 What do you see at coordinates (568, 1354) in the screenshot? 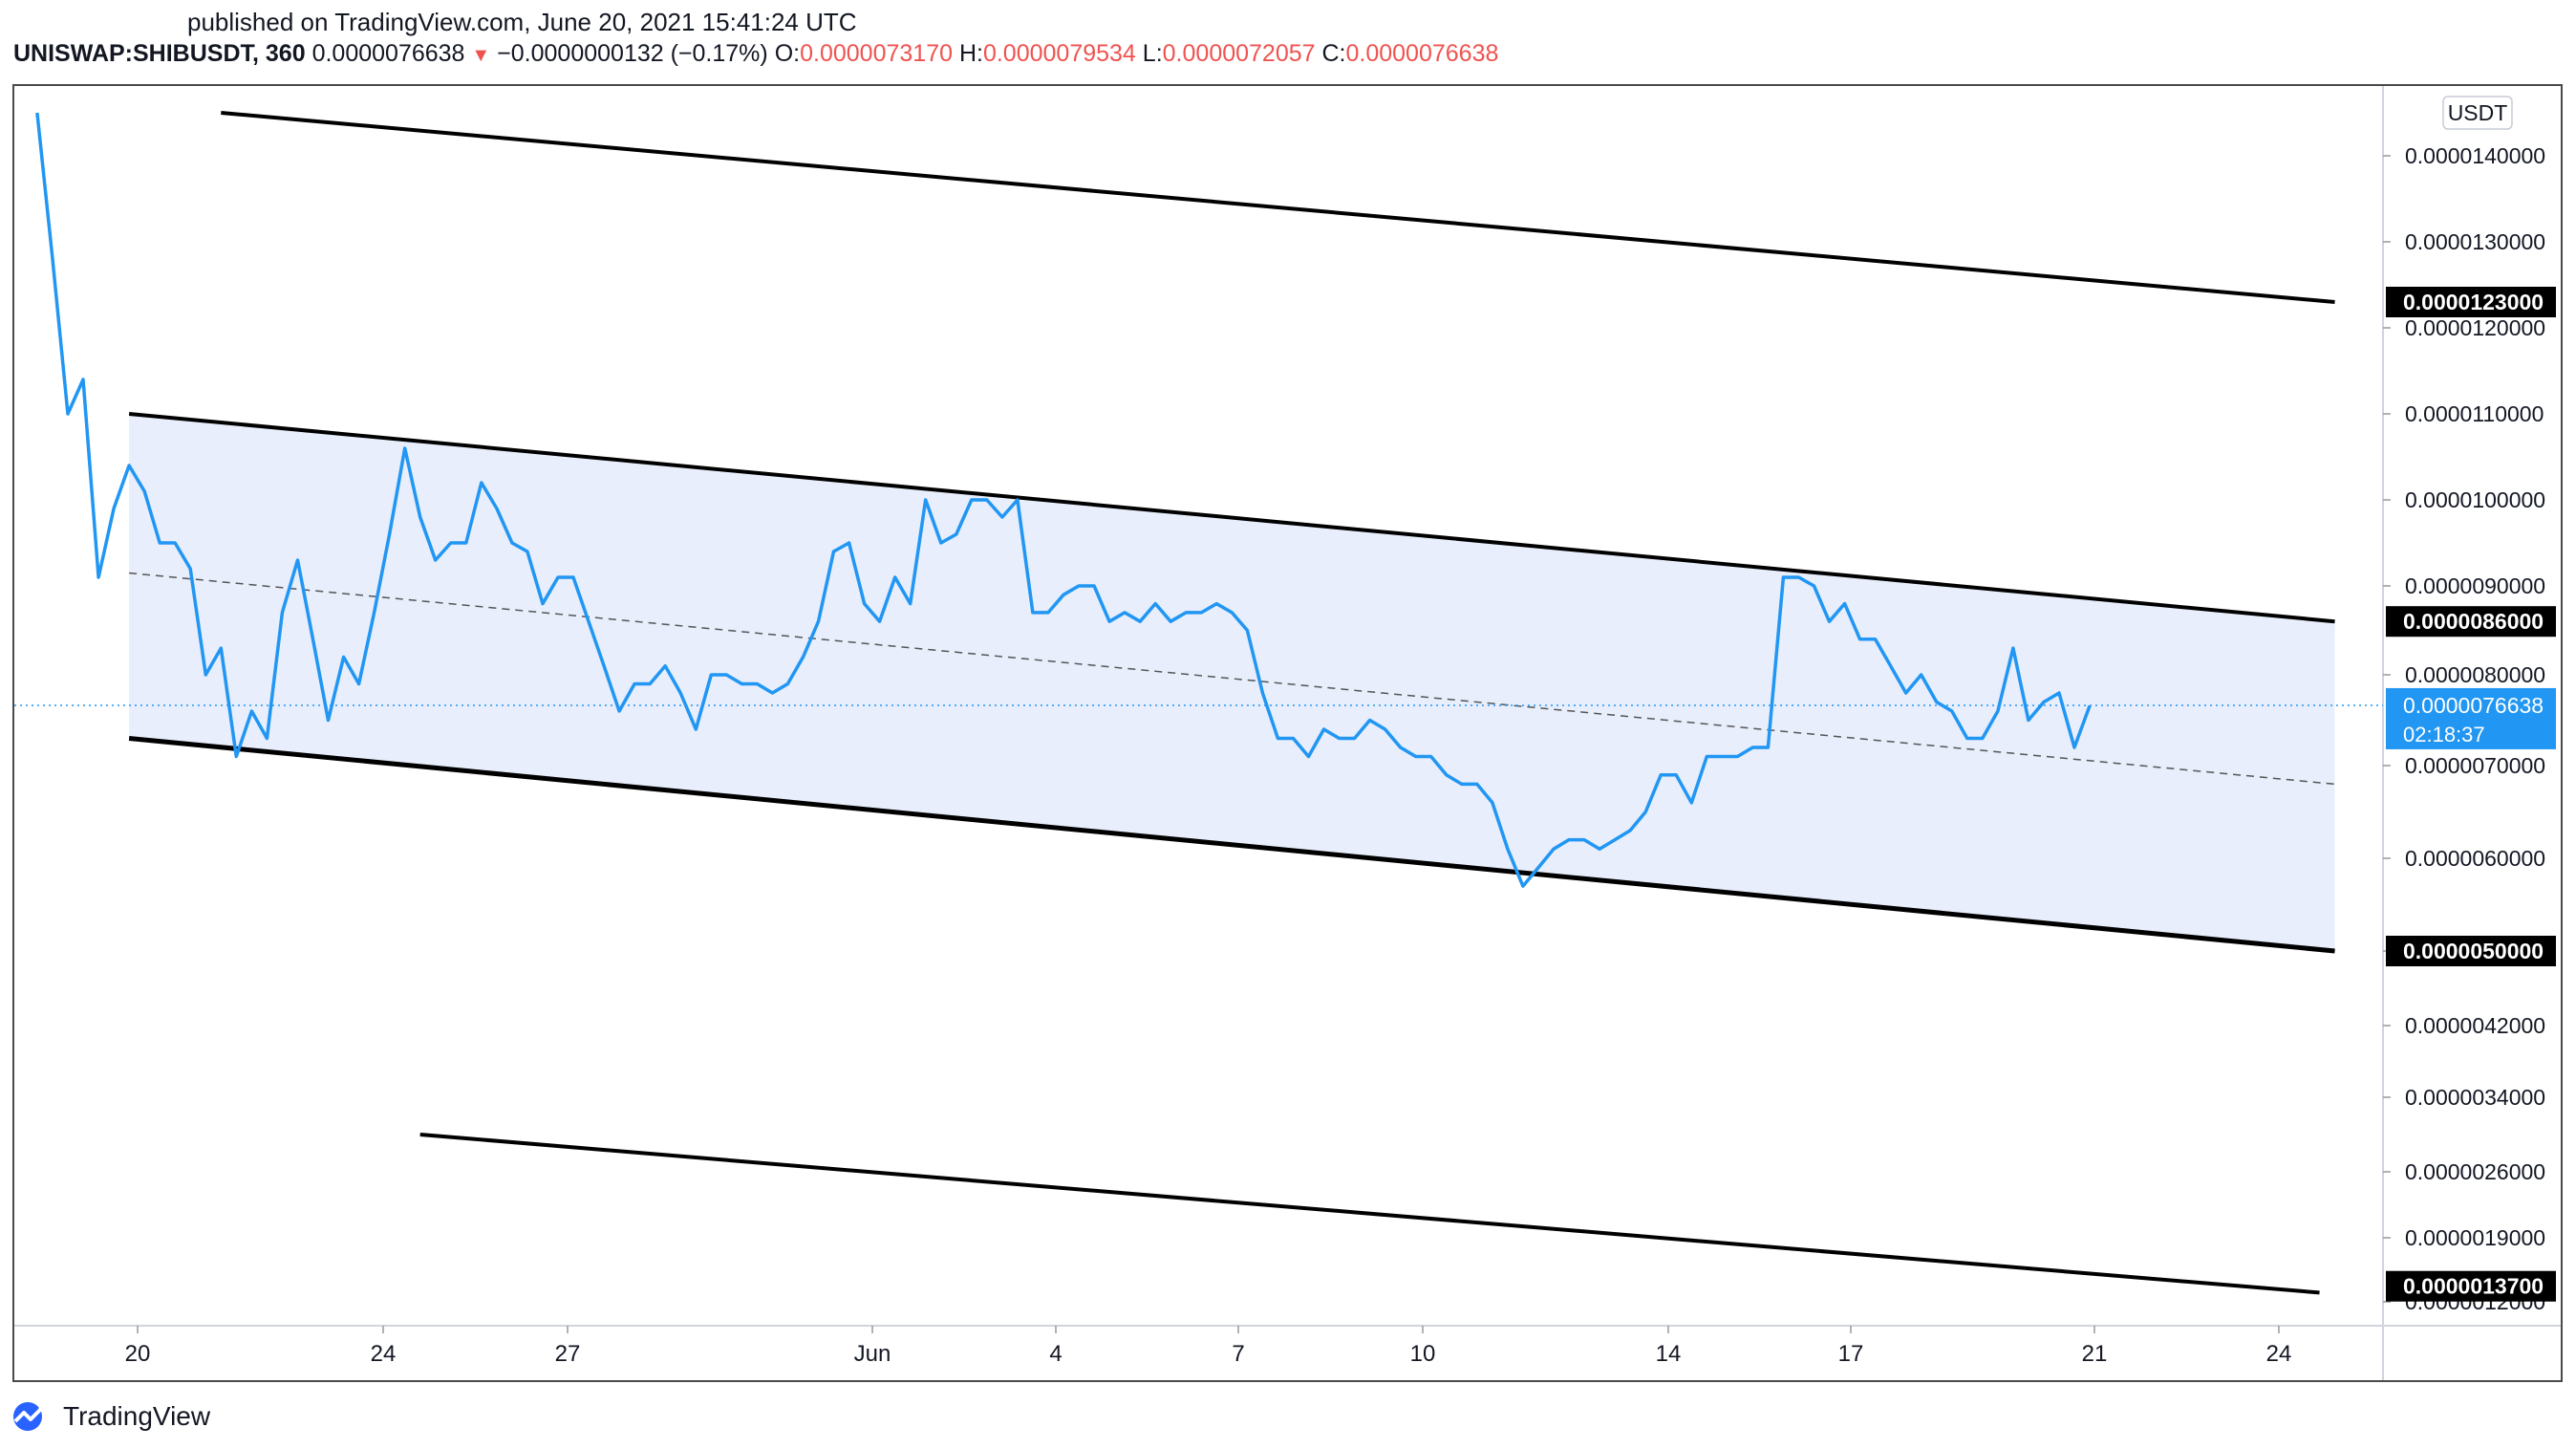
I see `x-tick-label: 27` at bounding box center [568, 1354].